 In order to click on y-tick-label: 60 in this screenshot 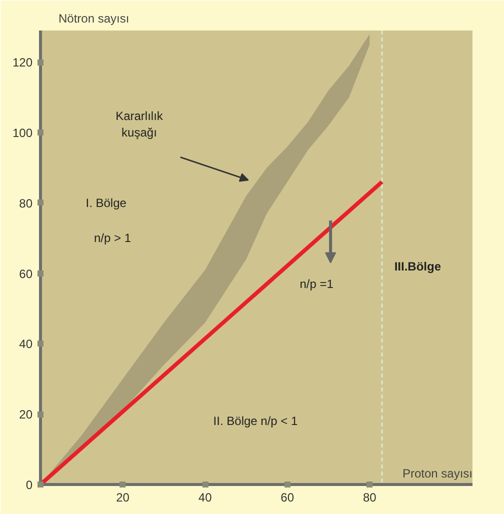, I will do `click(26, 273)`.